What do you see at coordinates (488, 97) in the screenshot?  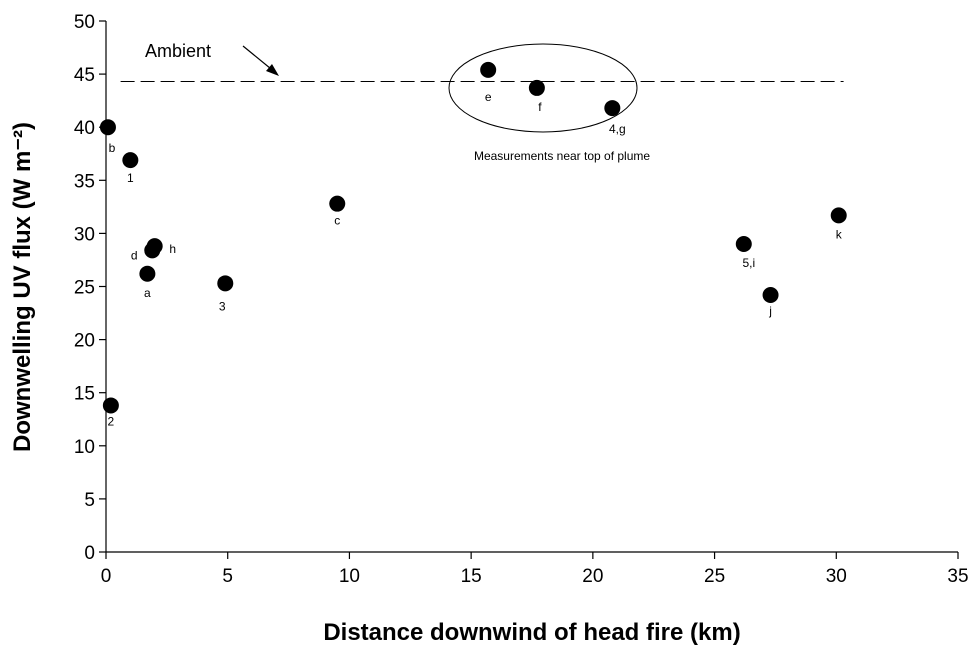 I see `point-label: e` at bounding box center [488, 97].